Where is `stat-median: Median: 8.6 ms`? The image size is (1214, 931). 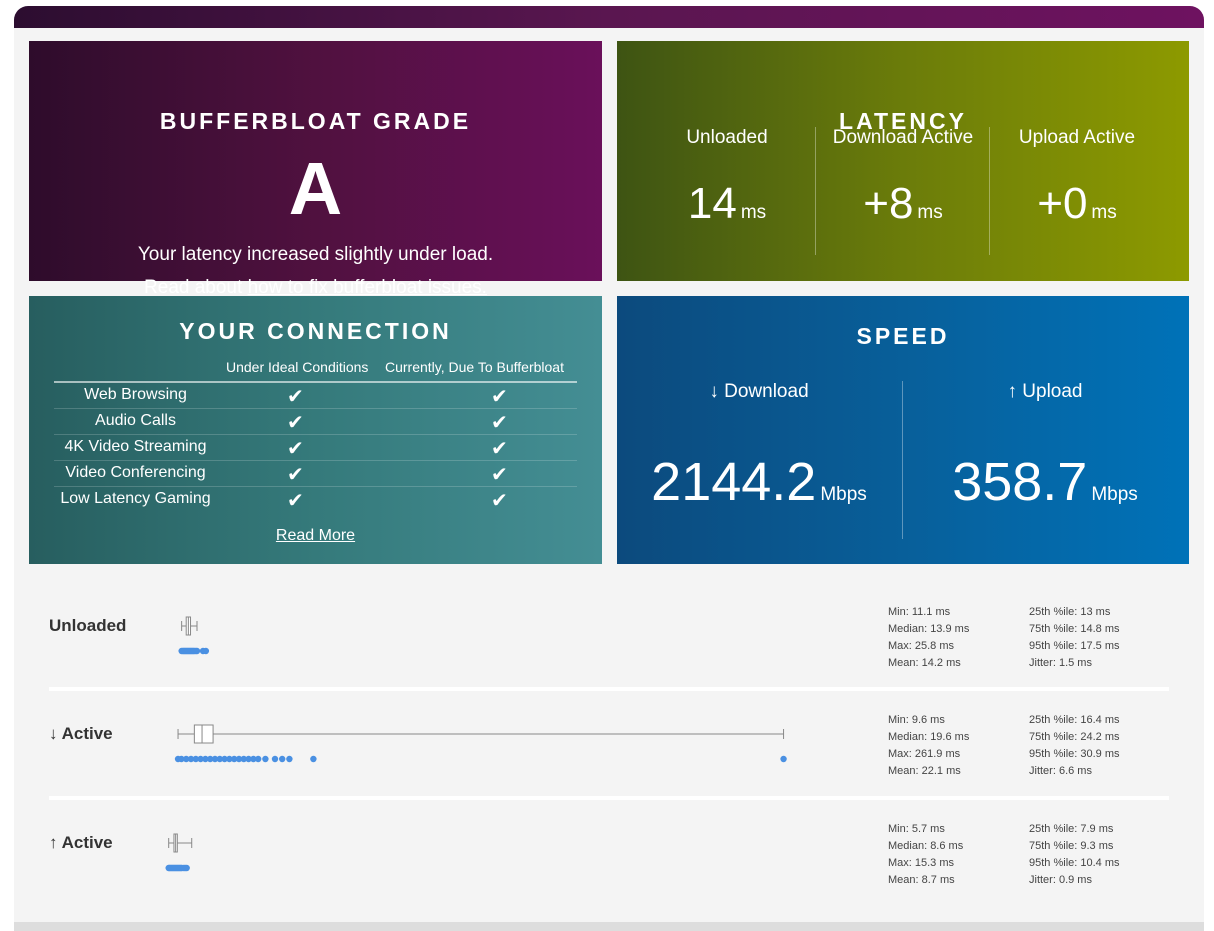 stat-median: Median: 8.6 ms is located at coordinates (926, 846).